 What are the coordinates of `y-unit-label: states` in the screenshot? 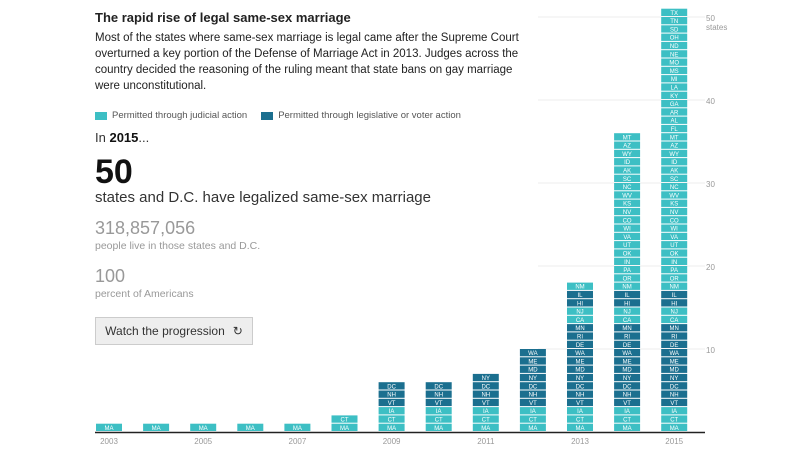 It's located at (716, 27).